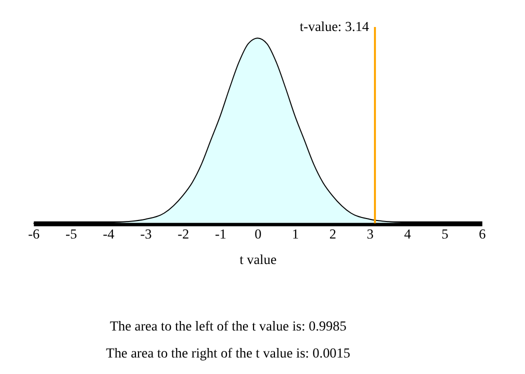  I want to click on x-tick-label: -6, so click(34, 234).